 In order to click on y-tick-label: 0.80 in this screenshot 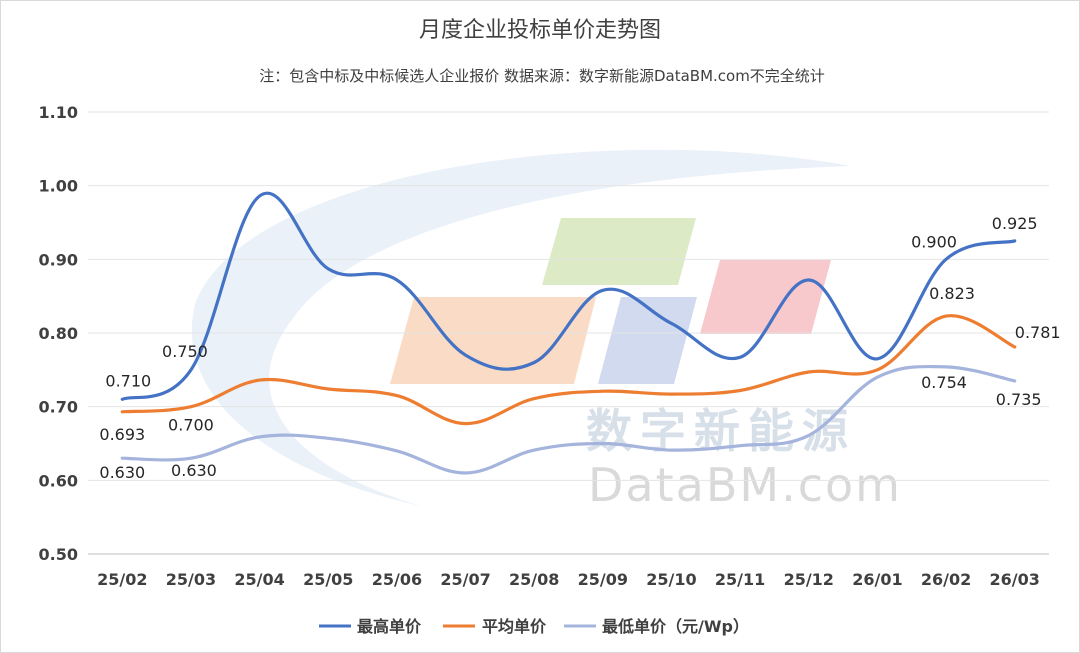, I will do `click(58, 333)`.